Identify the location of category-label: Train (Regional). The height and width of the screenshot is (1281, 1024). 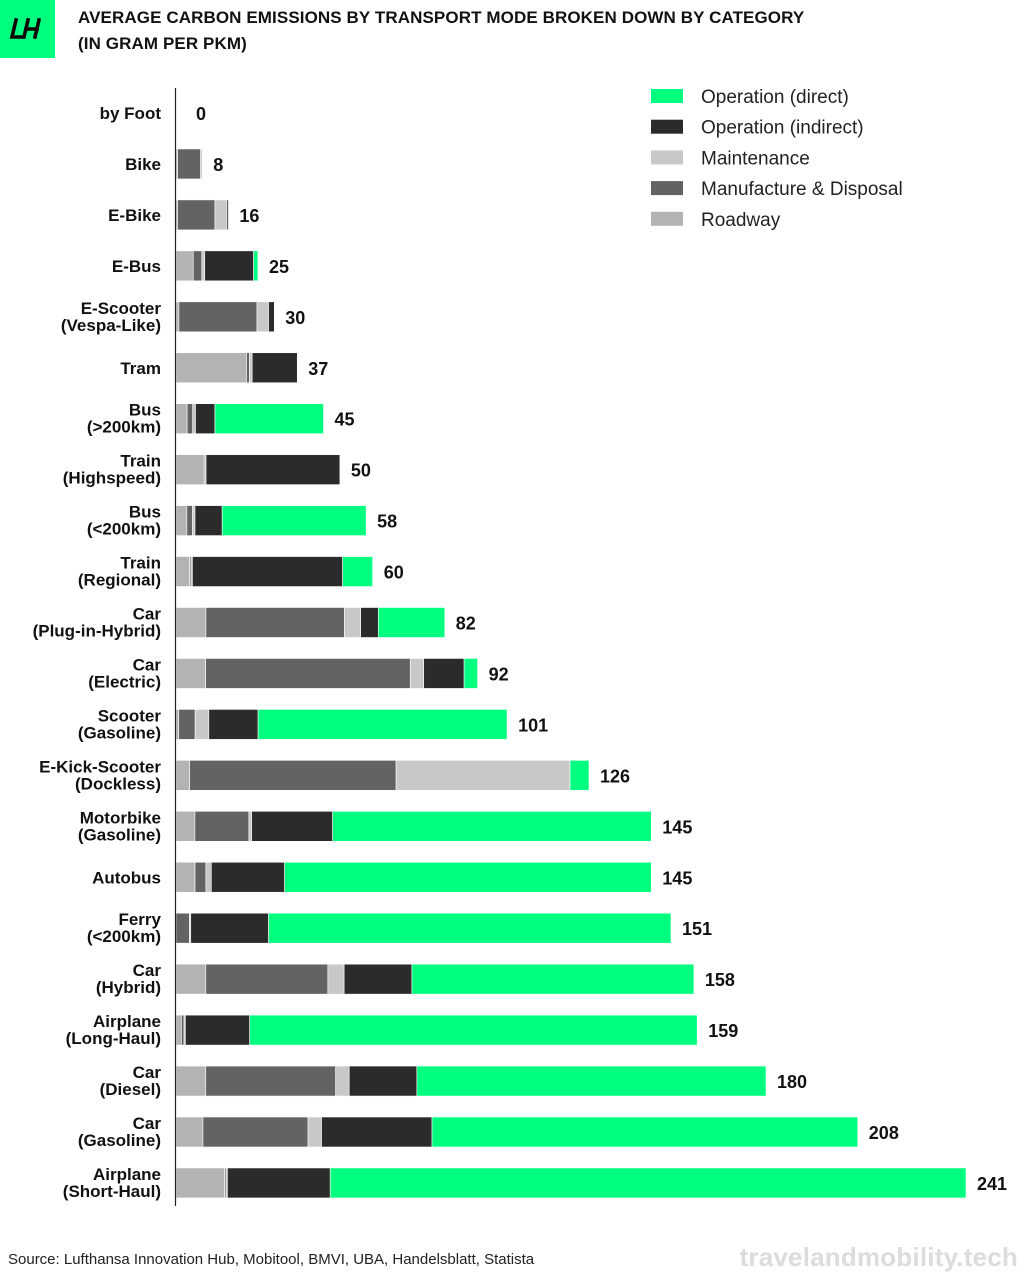
(119, 572).